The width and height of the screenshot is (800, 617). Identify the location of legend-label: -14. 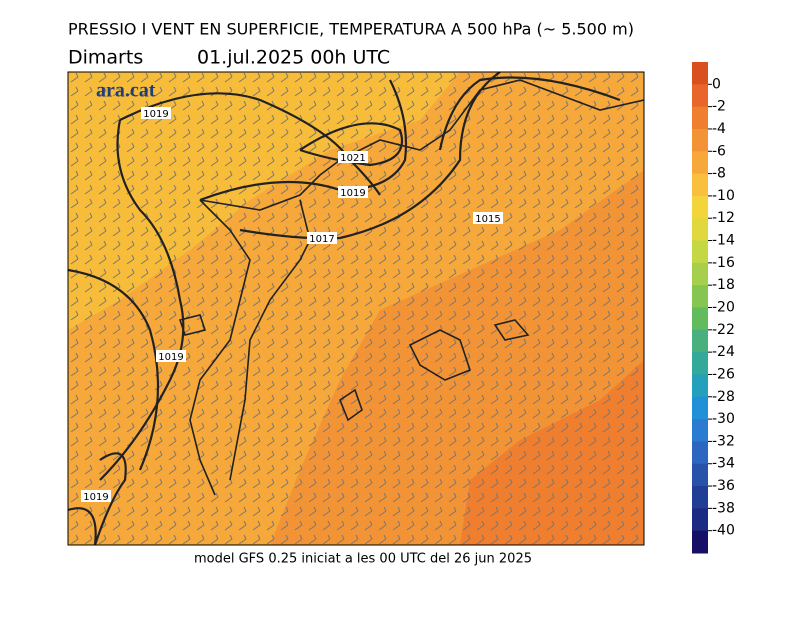
(723, 241).